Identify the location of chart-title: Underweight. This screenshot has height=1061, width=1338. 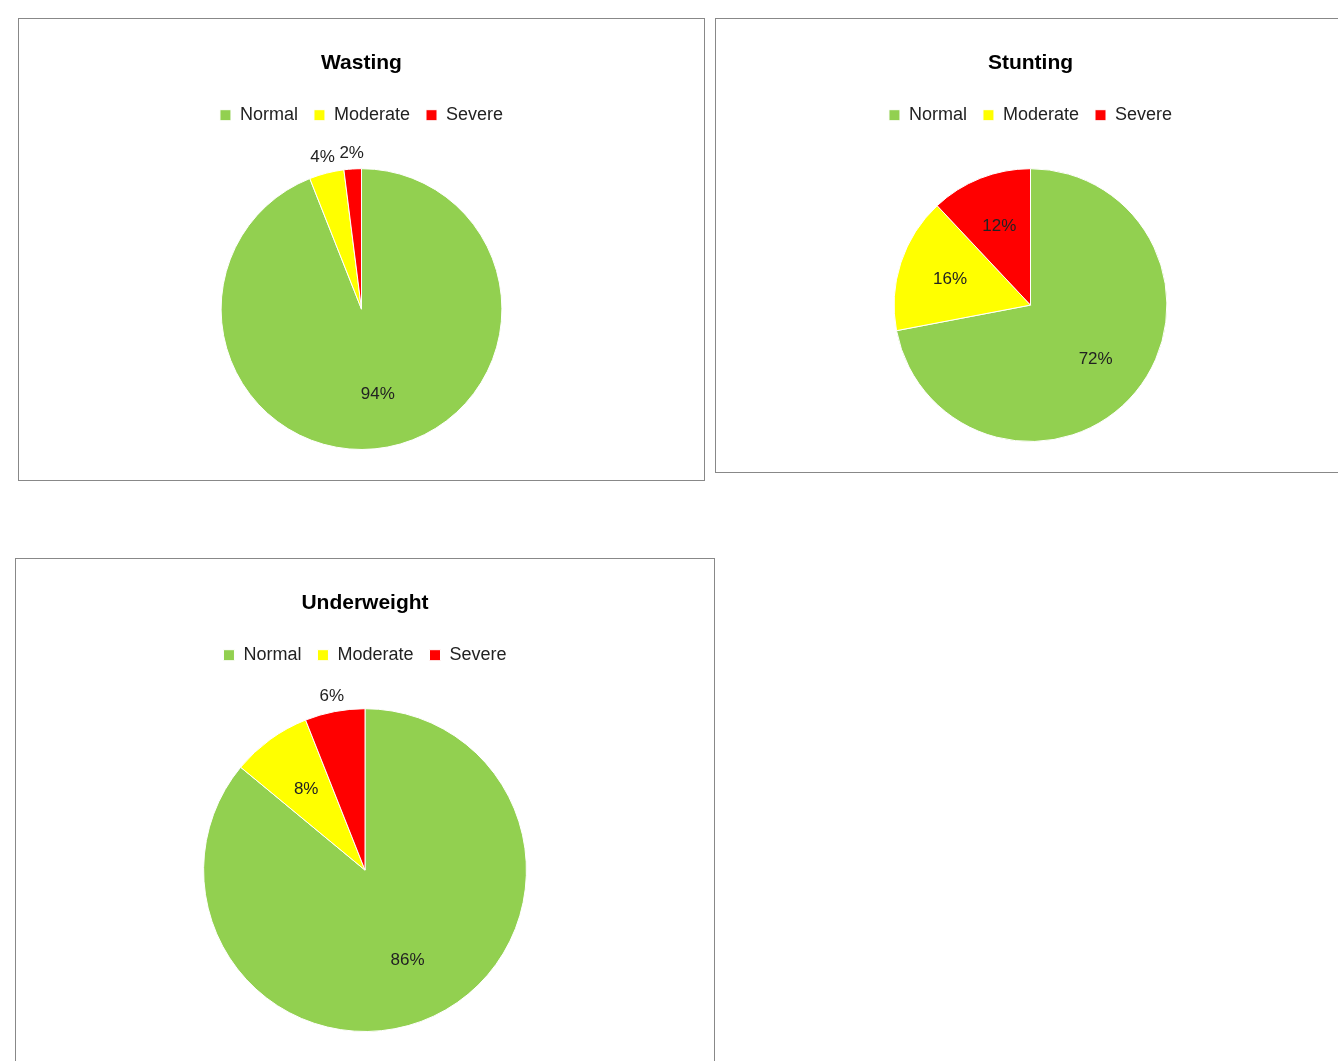
(365, 602).